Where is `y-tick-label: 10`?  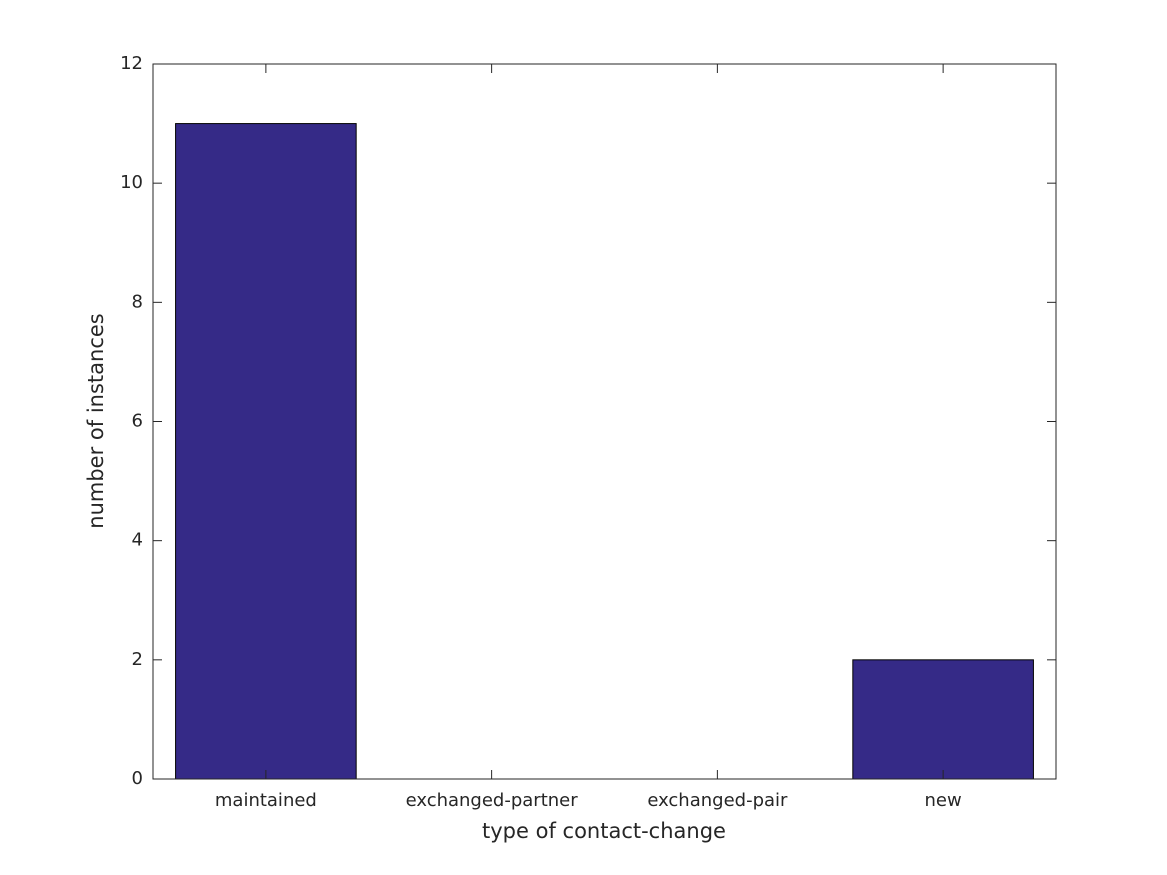
y-tick-label: 10 is located at coordinates (131, 182).